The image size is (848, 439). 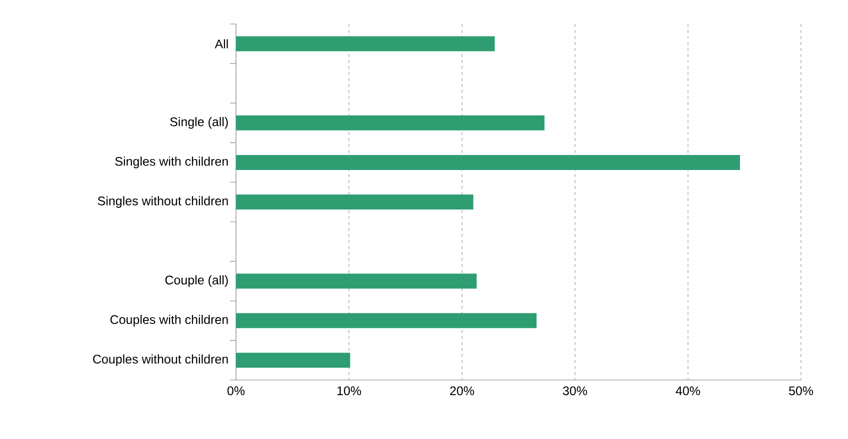 What do you see at coordinates (196, 281) in the screenshot?
I see `y-tick-label: Couple (all)` at bounding box center [196, 281].